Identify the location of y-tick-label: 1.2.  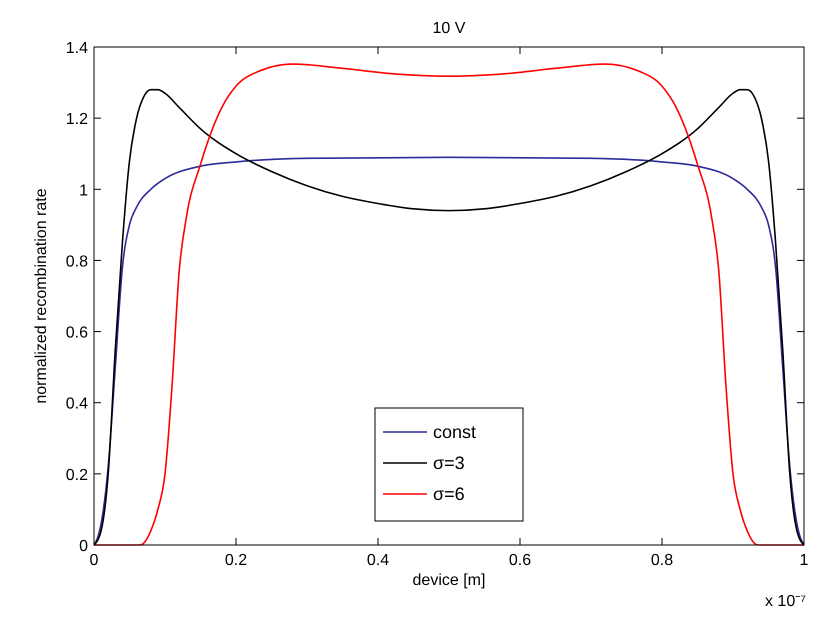
(77, 119).